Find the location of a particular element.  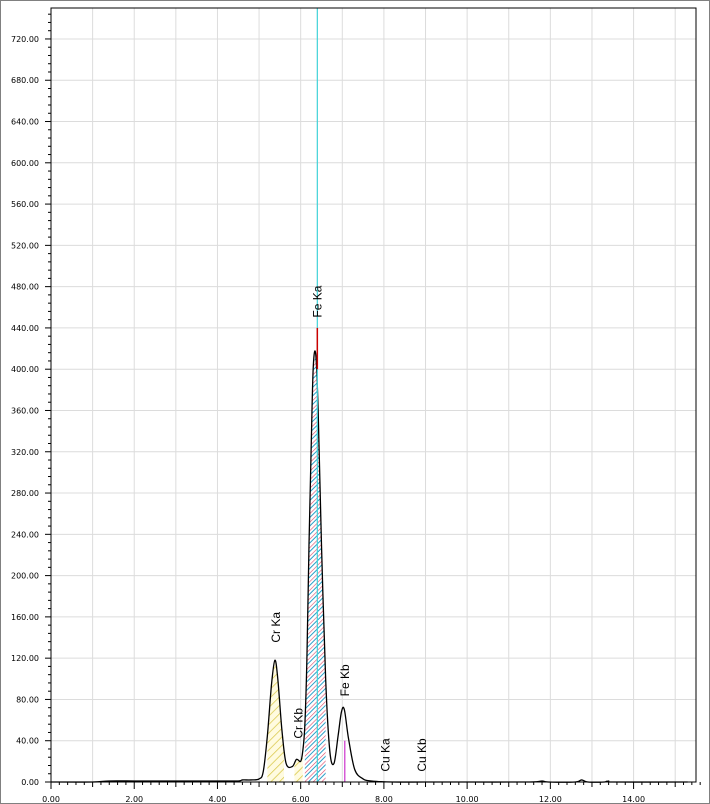

x-tick-label: 12.00 is located at coordinates (550, 799).